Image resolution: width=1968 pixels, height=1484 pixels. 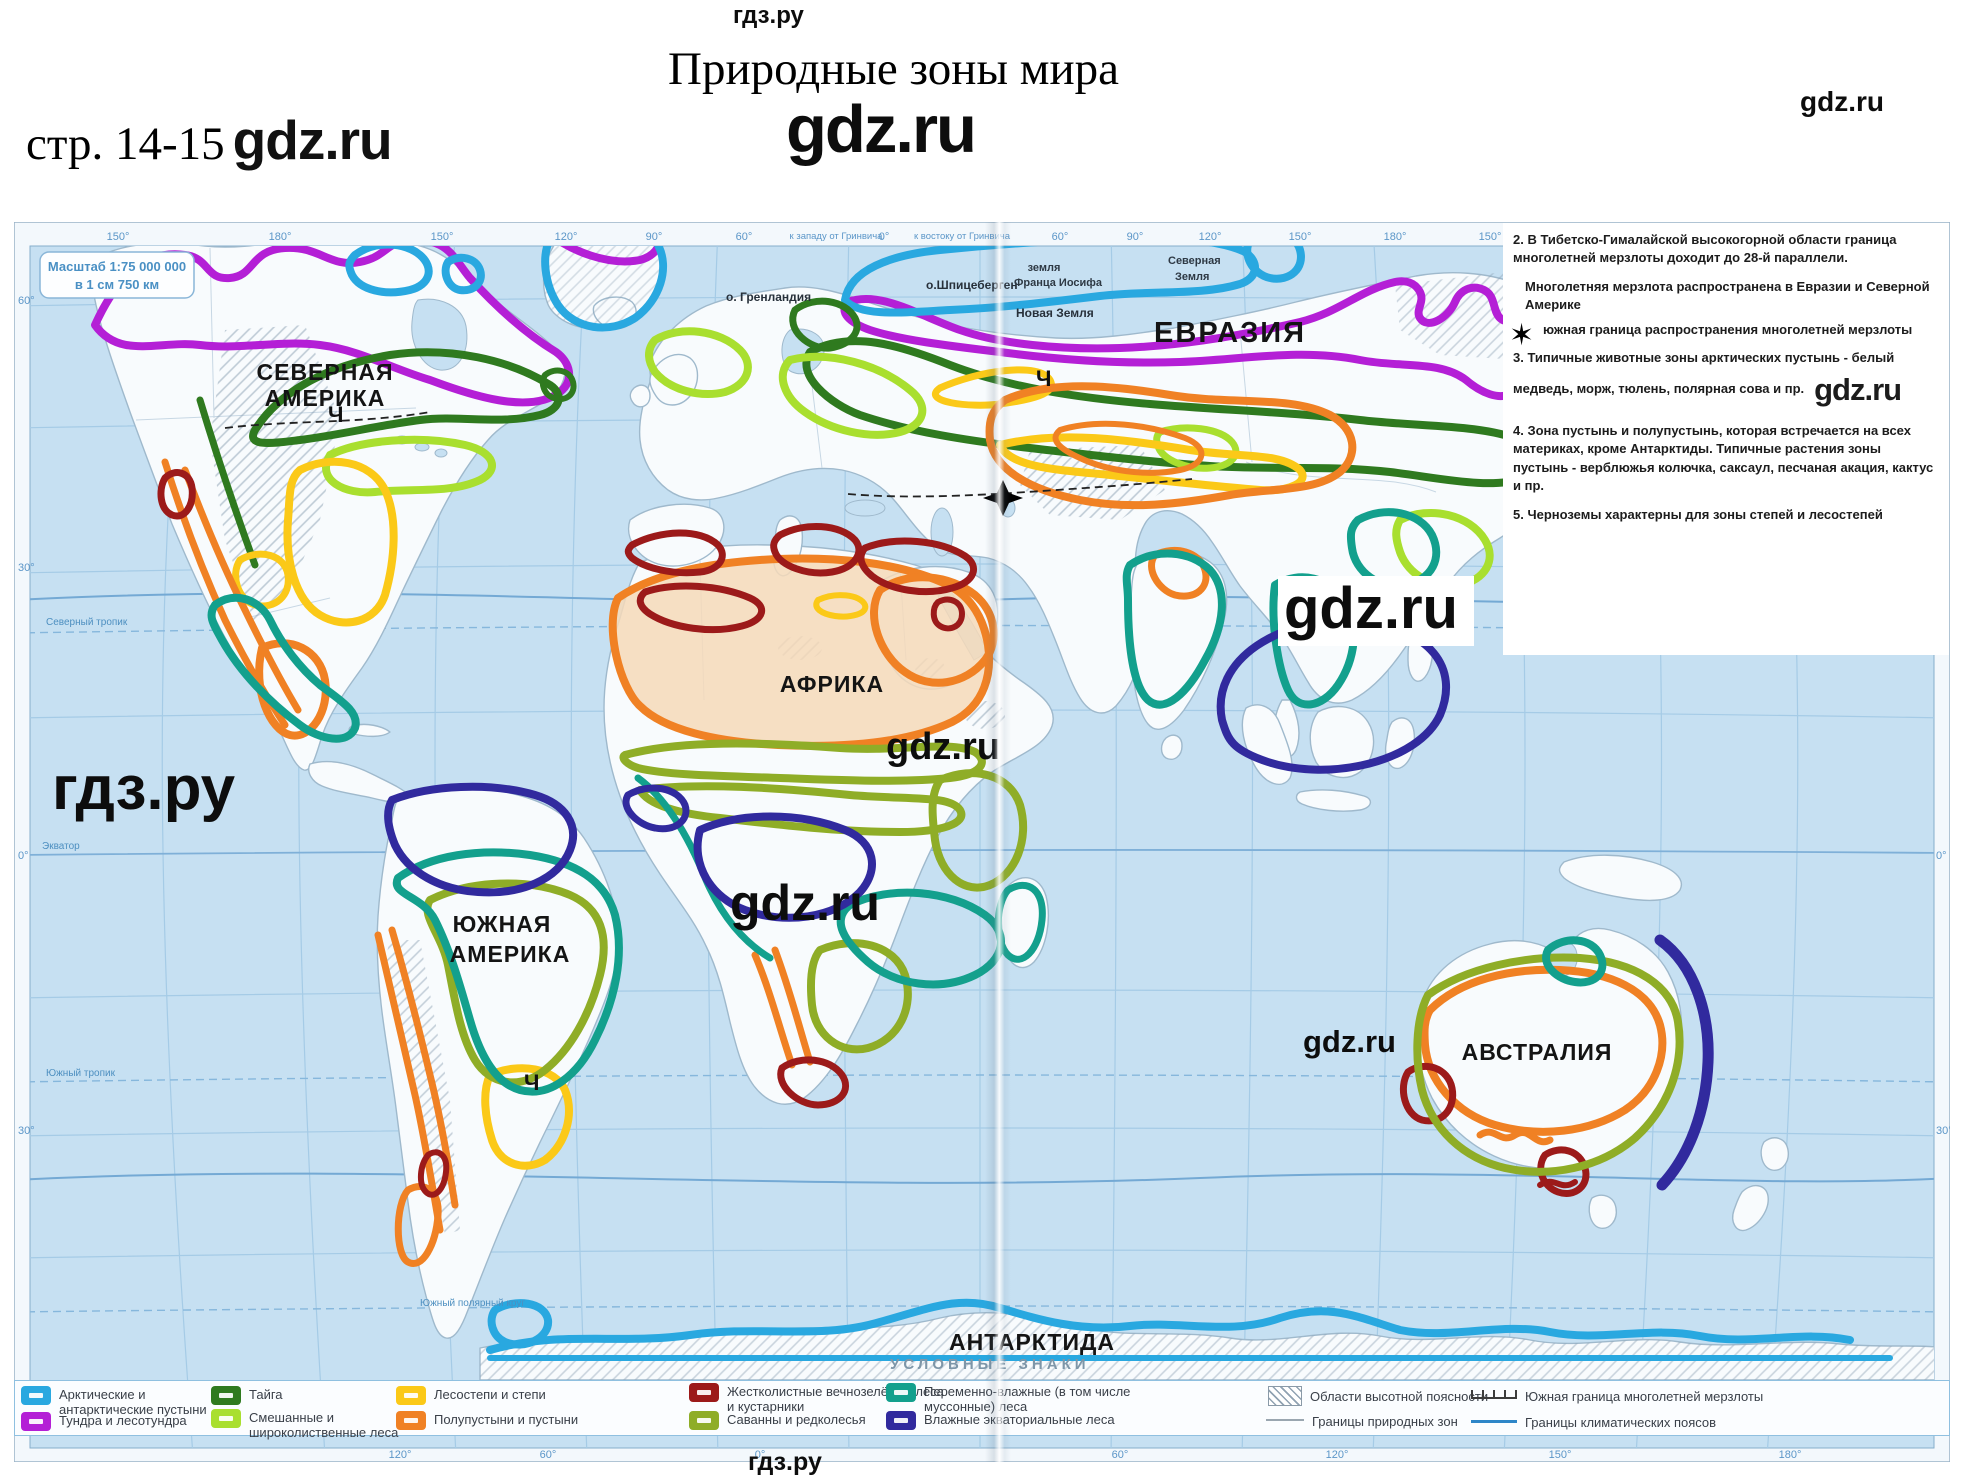 I want to click on legend-label: Границы климатических поясов, so click(x=1621, y=1422).